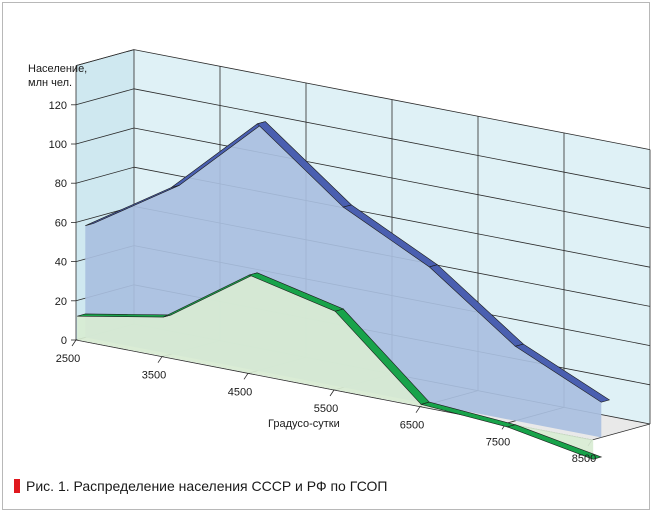  Describe the element at coordinates (154, 376) in the screenshot. I see `x-tick-label: 3500` at that location.